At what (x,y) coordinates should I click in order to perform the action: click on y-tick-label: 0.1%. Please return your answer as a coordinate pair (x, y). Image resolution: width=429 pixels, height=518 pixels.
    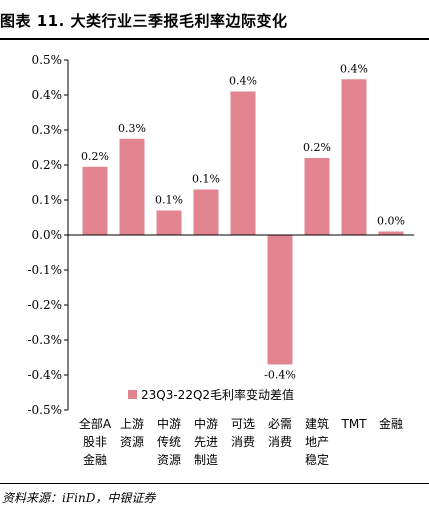
    Looking at the image, I should click on (47, 200).